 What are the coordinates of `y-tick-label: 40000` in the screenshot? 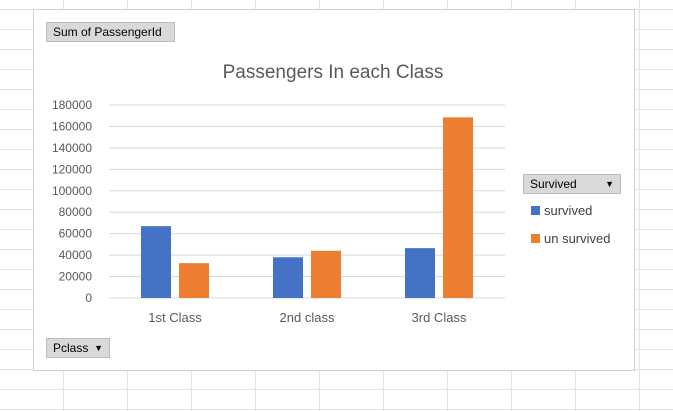 It's located at (76, 255).